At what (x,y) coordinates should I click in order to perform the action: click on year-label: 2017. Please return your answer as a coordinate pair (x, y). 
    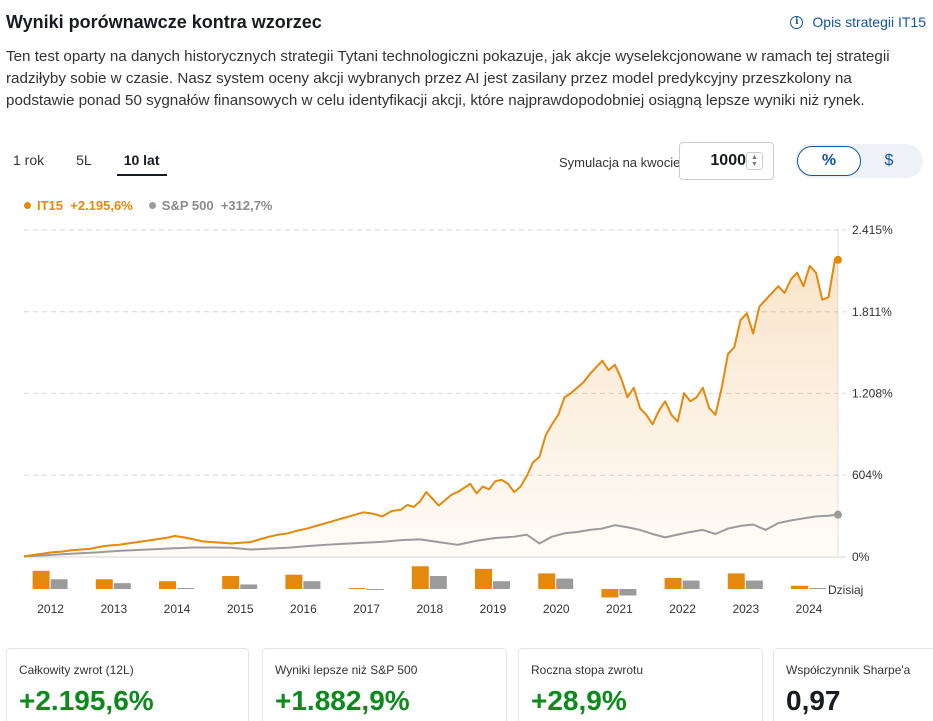
    Looking at the image, I should click on (366, 609).